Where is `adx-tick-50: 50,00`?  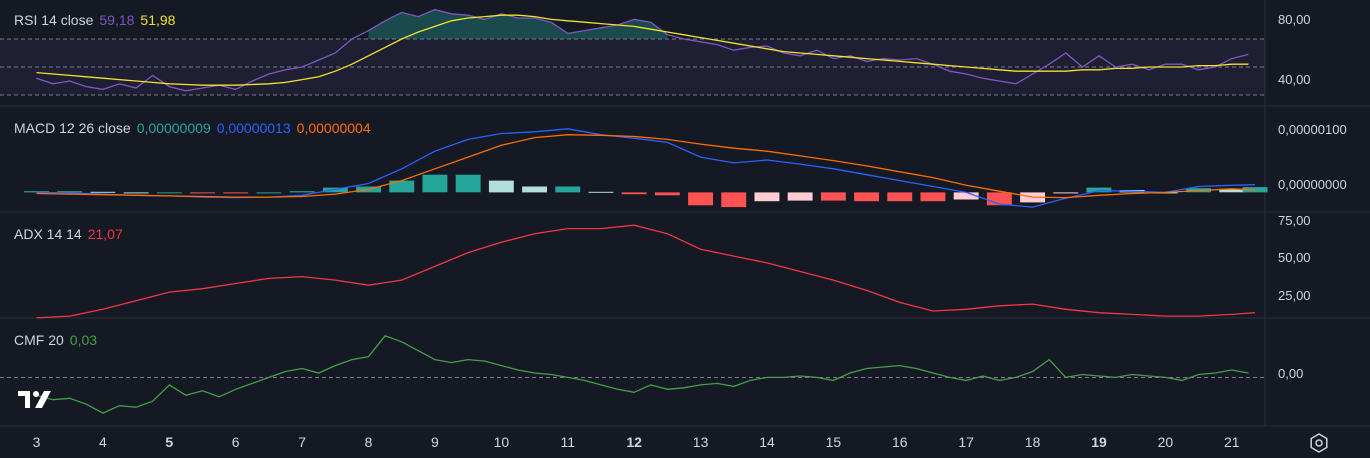
adx-tick-50: 50,00 is located at coordinates (1294, 257).